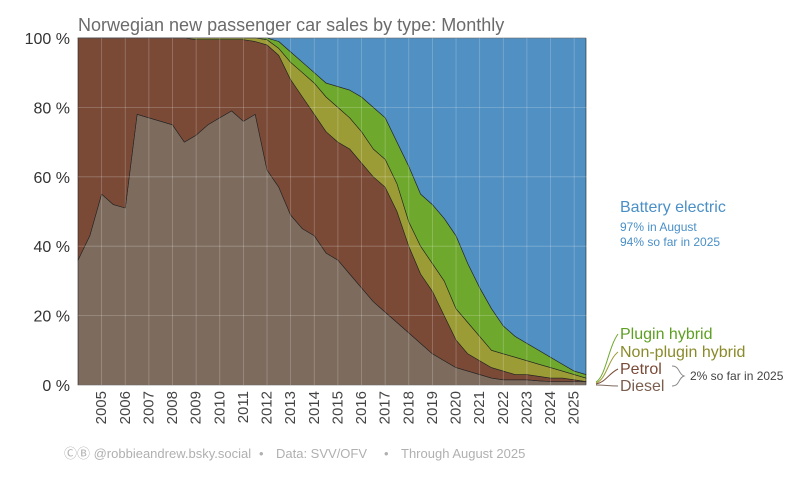 The image size is (800, 478). What do you see at coordinates (290, 407) in the screenshot?
I see `x-tick-label: 2013` at bounding box center [290, 407].